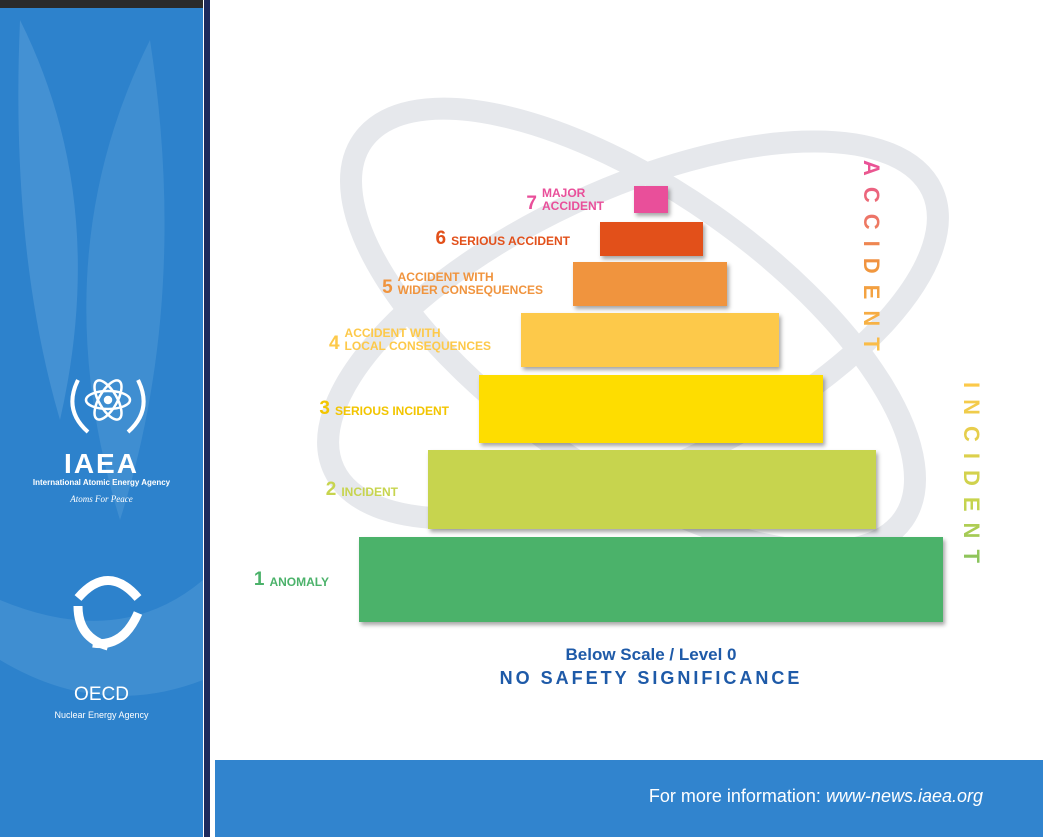  Describe the element at coordinates (259, 579) in the screenshot. I see `level-number: 1` at that location.